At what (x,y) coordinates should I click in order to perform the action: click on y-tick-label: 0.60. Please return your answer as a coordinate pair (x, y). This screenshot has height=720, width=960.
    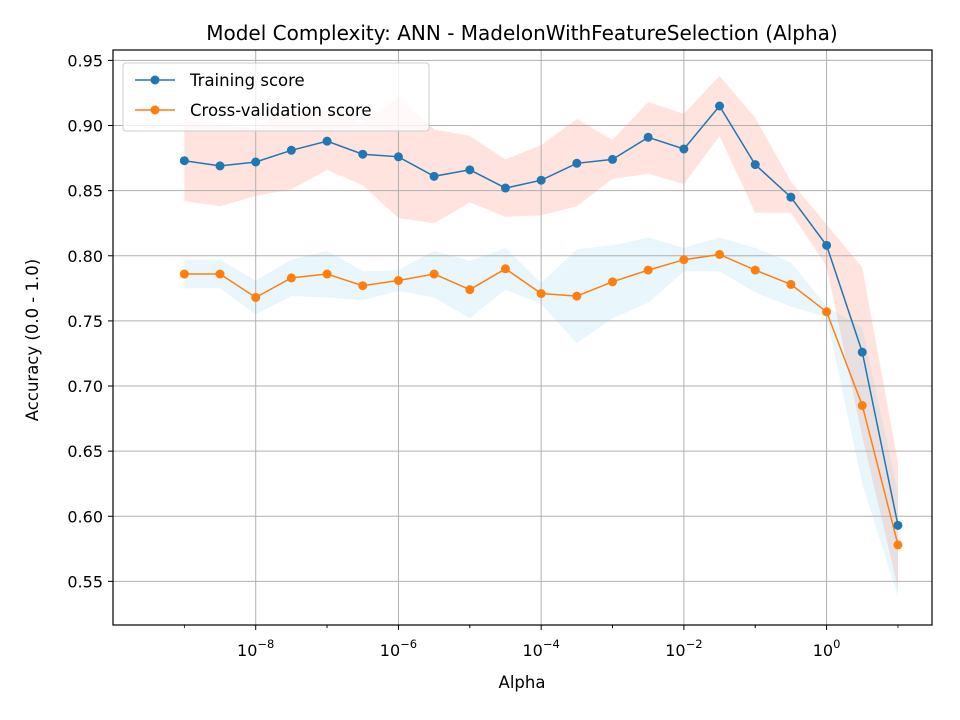
    Looking at the image, I should click on (85, 516).